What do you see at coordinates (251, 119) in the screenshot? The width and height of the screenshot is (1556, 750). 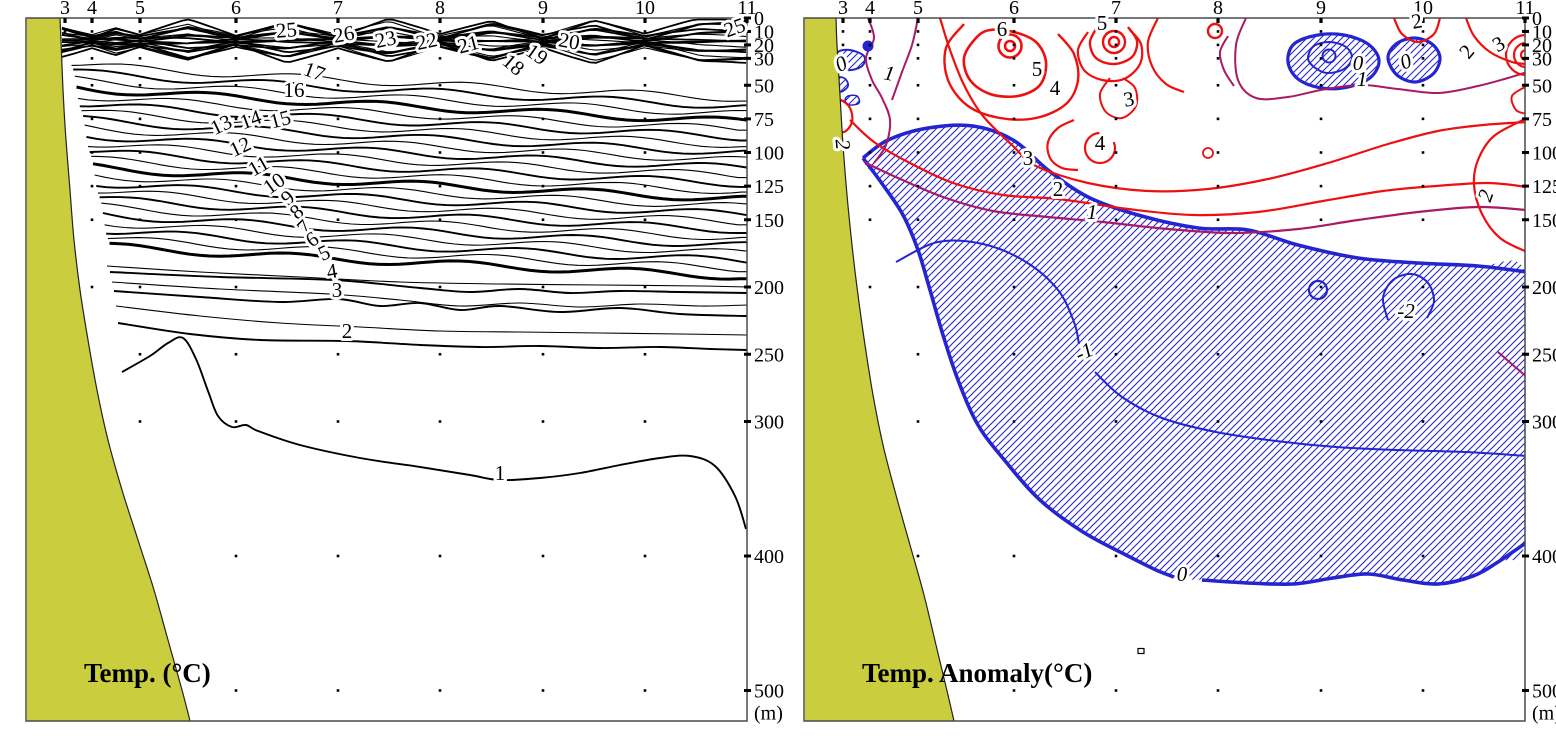 I see `contour-label-14: 14` at bounding box center [251, 119].